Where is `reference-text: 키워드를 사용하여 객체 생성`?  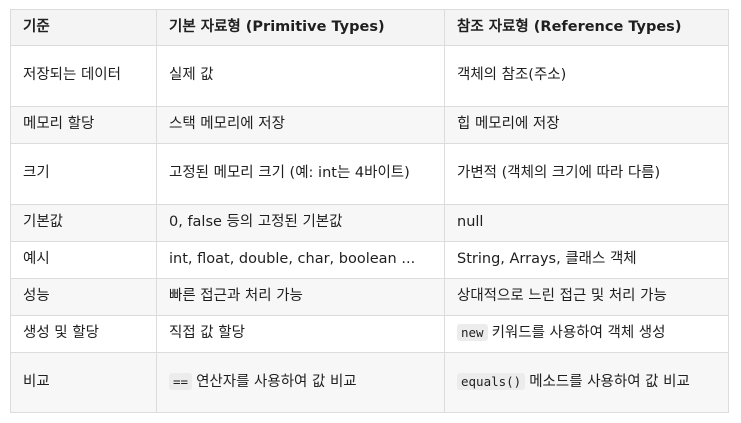 reference-text: 키워드를 사용하여 객체 생성 is located at coordinates (578, 333).